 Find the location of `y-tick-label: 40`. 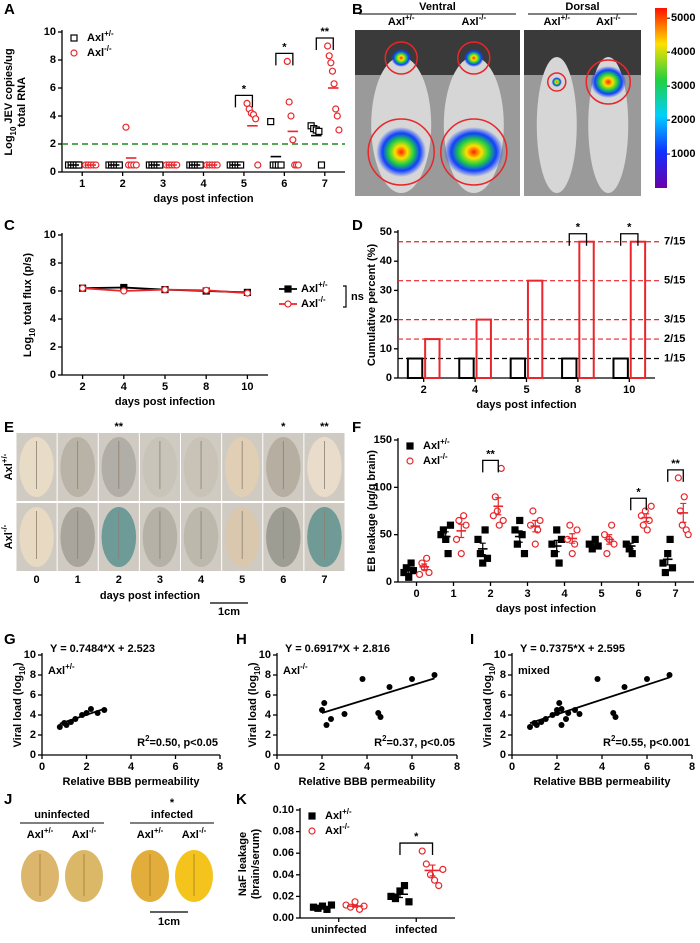

y-tick-label: 40 is located at coordinates (386, 261).